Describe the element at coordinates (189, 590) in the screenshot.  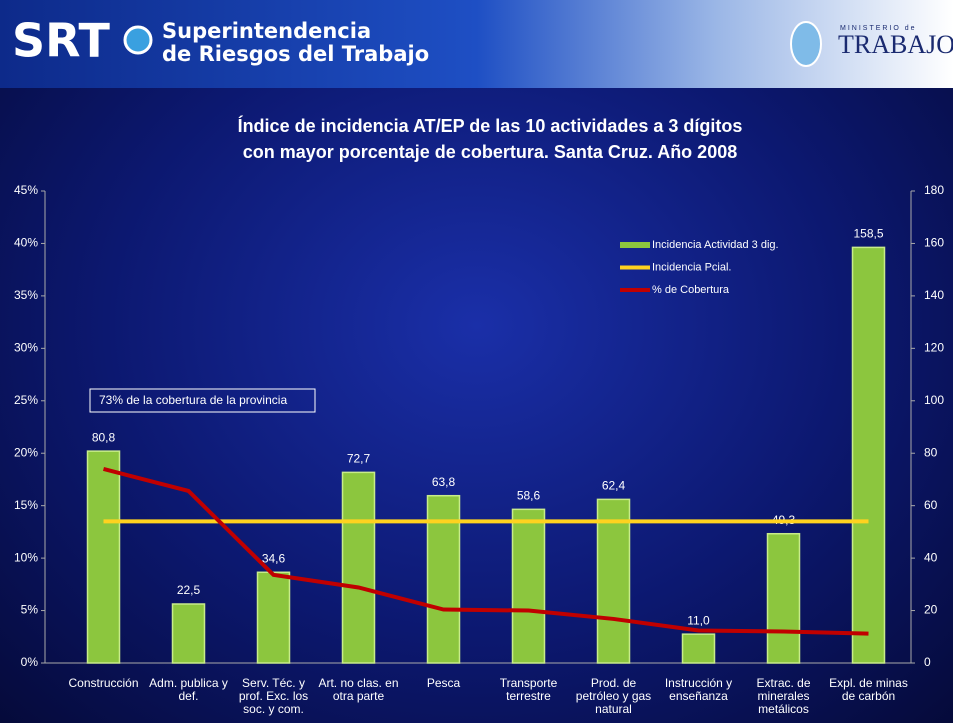
I see `data-label: 22,5` at that location.